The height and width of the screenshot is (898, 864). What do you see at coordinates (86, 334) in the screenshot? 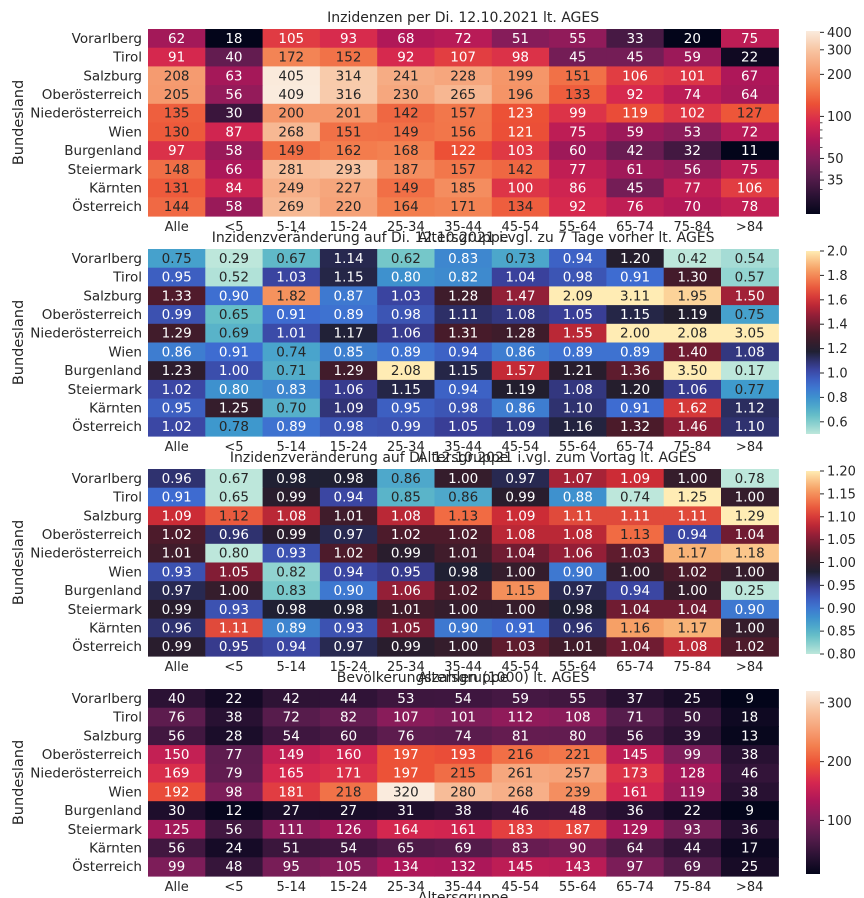
I see `row-tick-label: Niederösterreich` at bounding box center [86, 334].